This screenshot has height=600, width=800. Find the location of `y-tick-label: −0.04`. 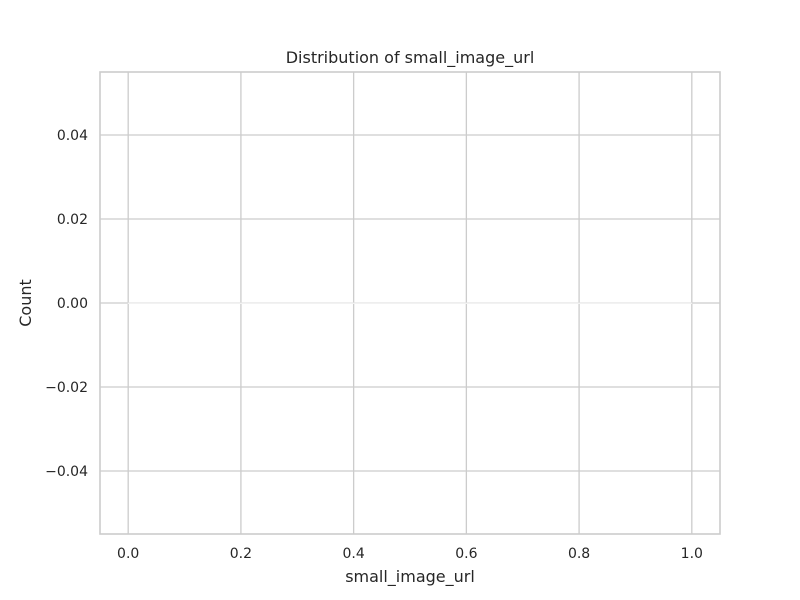

y-tick-label: −0.04 is located at coordinates (66, 472).